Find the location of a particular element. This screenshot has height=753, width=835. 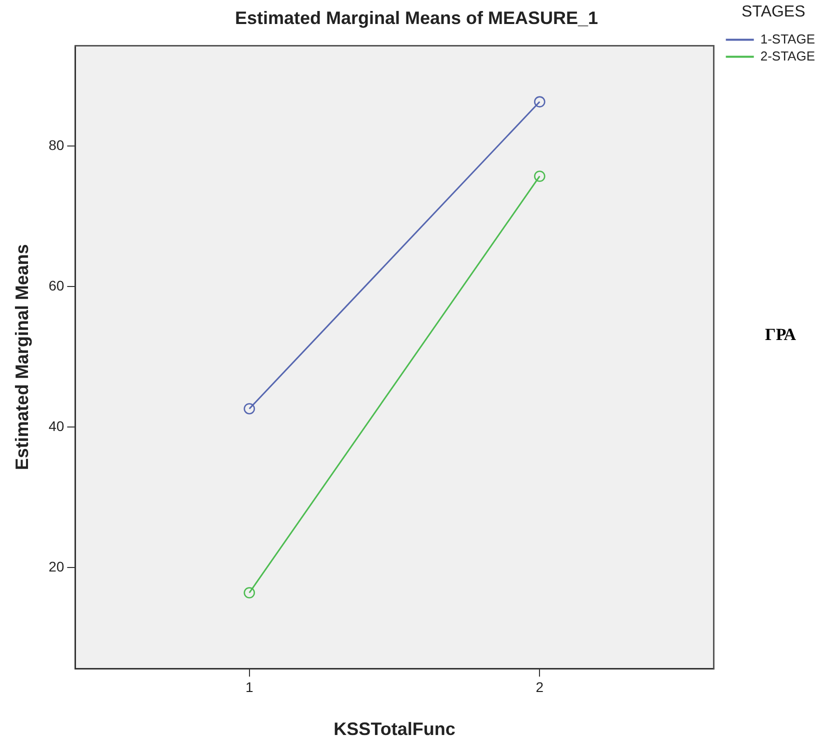

legend-label: 2-STAGE is located at coordinates (788, 56).